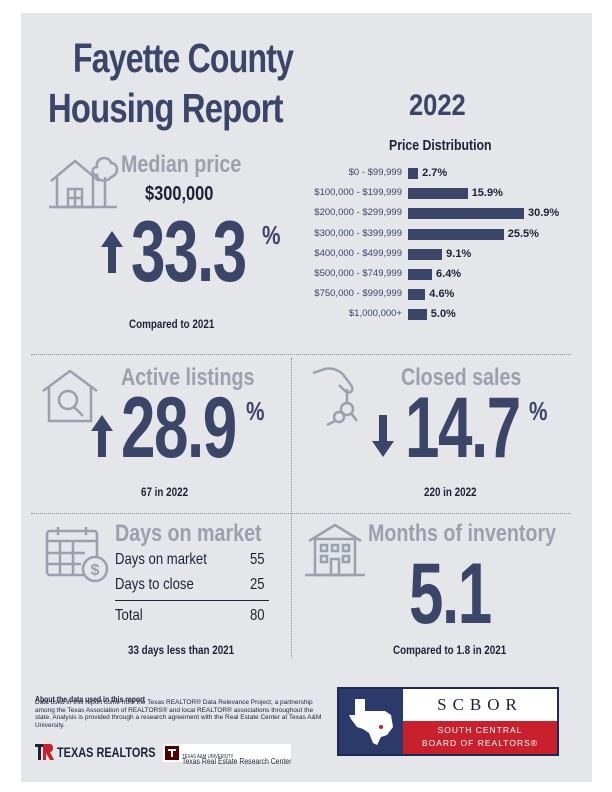 This screenshot has height=792, width=612. I want to click on distribution-range-label: $1,000,000+, so click(375, 314).